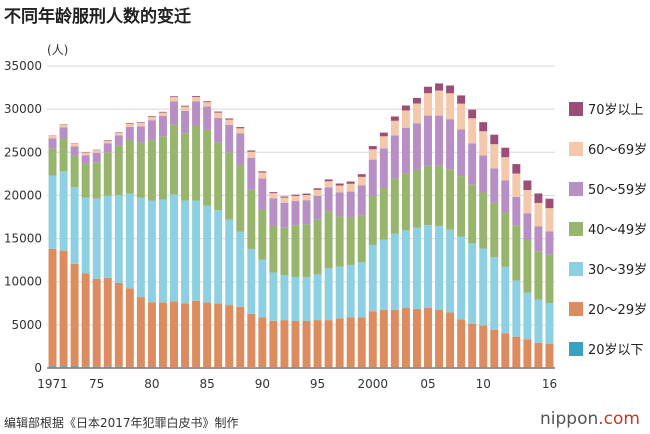  I want to click on bar-segment-1973-s1, so click(74, 315).